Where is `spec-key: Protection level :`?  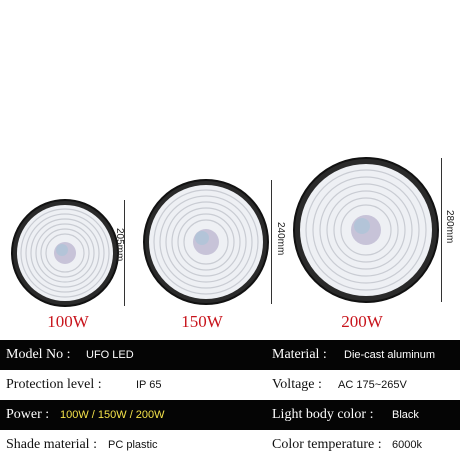 spec-key: Protection level : is located at coordinates (54, 384).